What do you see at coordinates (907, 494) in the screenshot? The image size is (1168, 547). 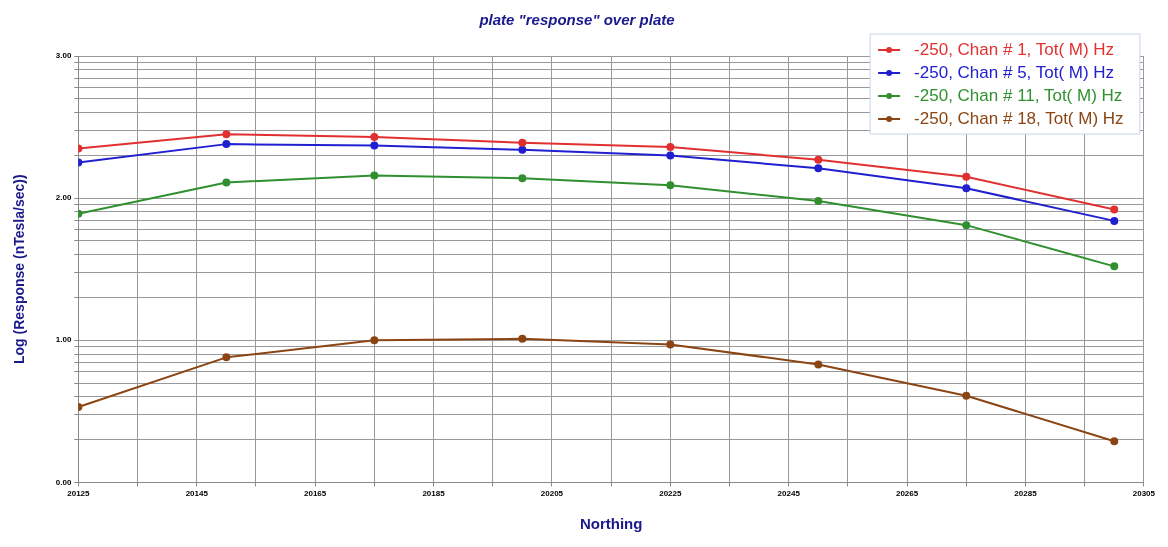 I see `x-tick-label: 20265` at bounding box center [907, 494].